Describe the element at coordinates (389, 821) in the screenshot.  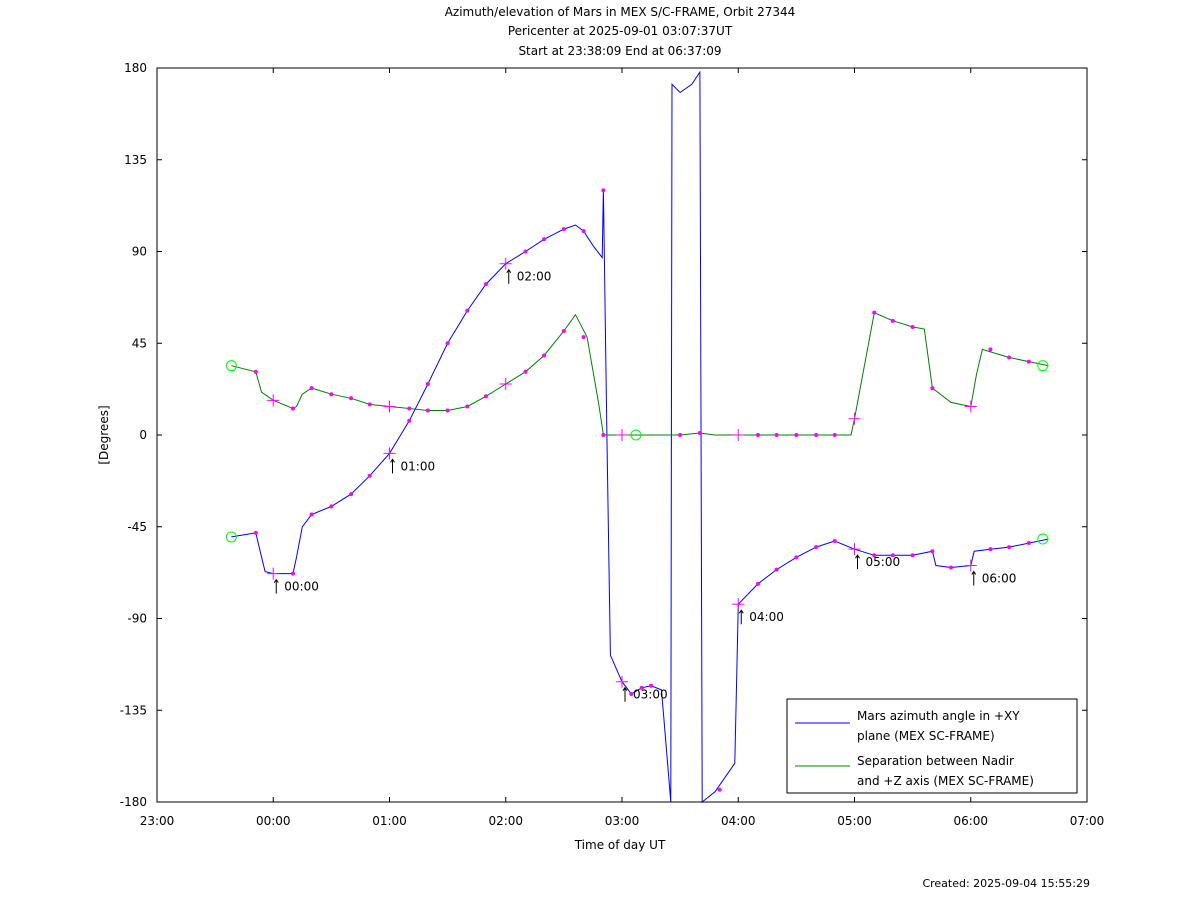
I see `x-tick-label: 01:00` at that location.